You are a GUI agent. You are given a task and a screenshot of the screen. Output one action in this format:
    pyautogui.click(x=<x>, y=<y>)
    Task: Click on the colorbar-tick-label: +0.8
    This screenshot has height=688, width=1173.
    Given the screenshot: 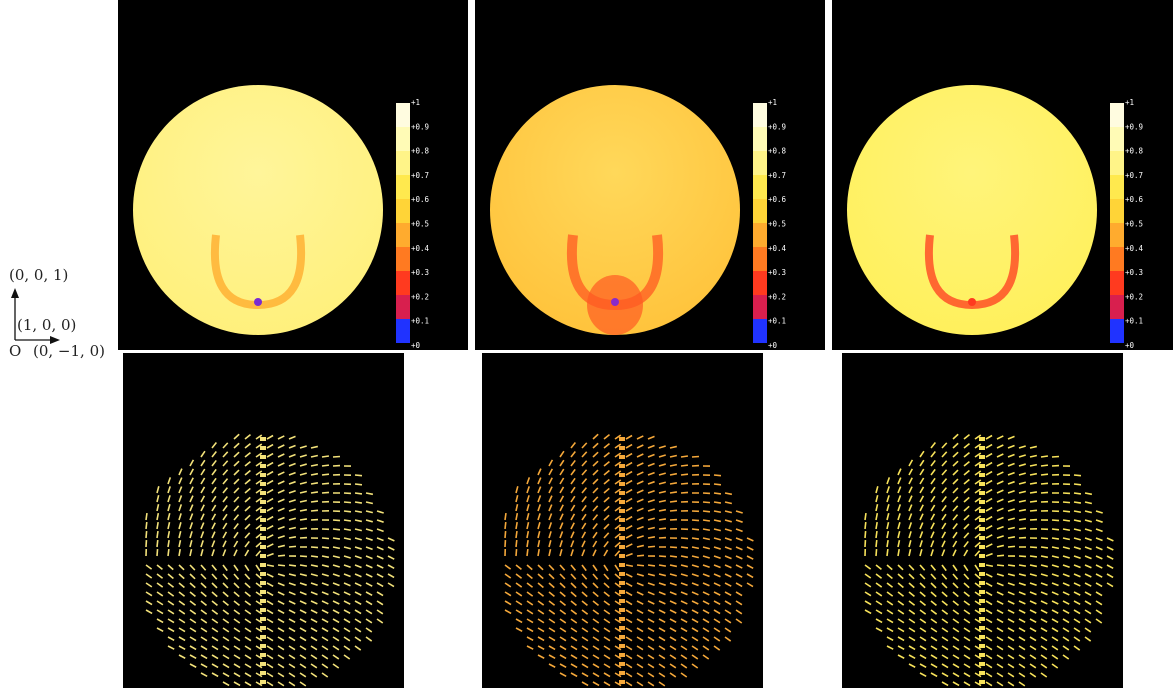 What is the action you would take?
    pyautogui.click(x=420, y=151)
    